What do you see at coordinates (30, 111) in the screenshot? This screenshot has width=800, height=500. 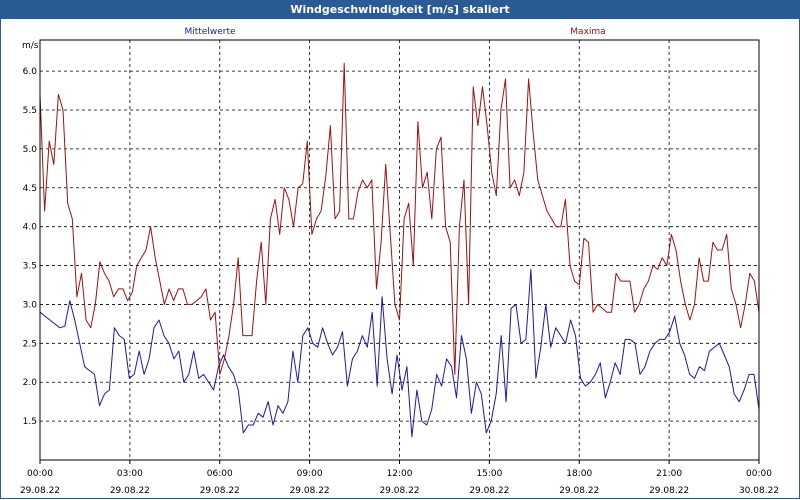 I see `y-tick-label: 5.5` at bounding box center [30, 111].